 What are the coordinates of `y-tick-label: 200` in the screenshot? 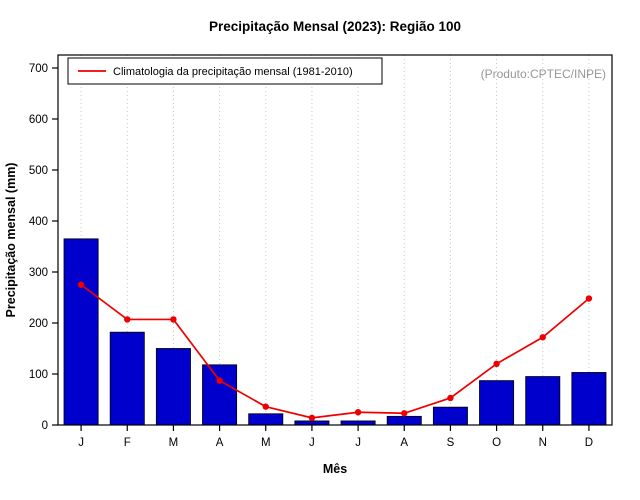 It's located at (38, 324).